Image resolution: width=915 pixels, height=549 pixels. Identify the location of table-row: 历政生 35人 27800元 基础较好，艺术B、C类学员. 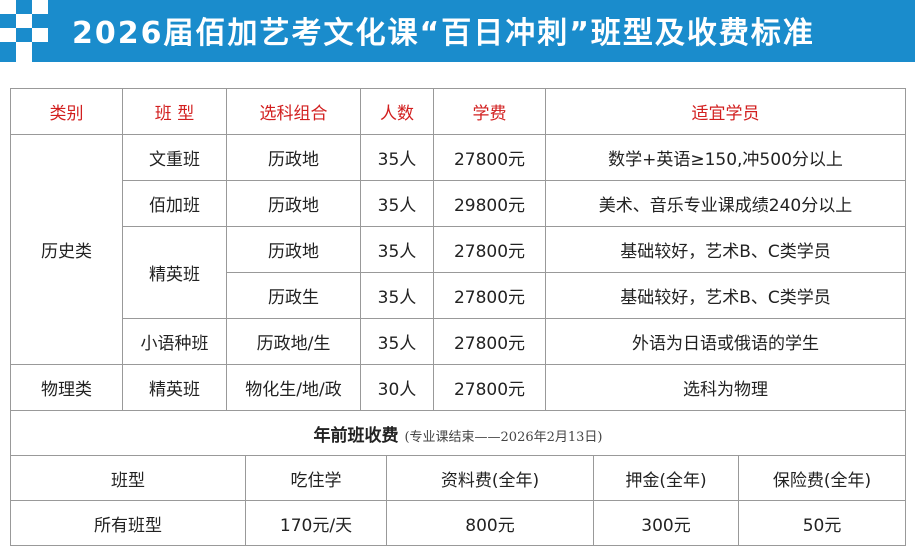
(458, 295).